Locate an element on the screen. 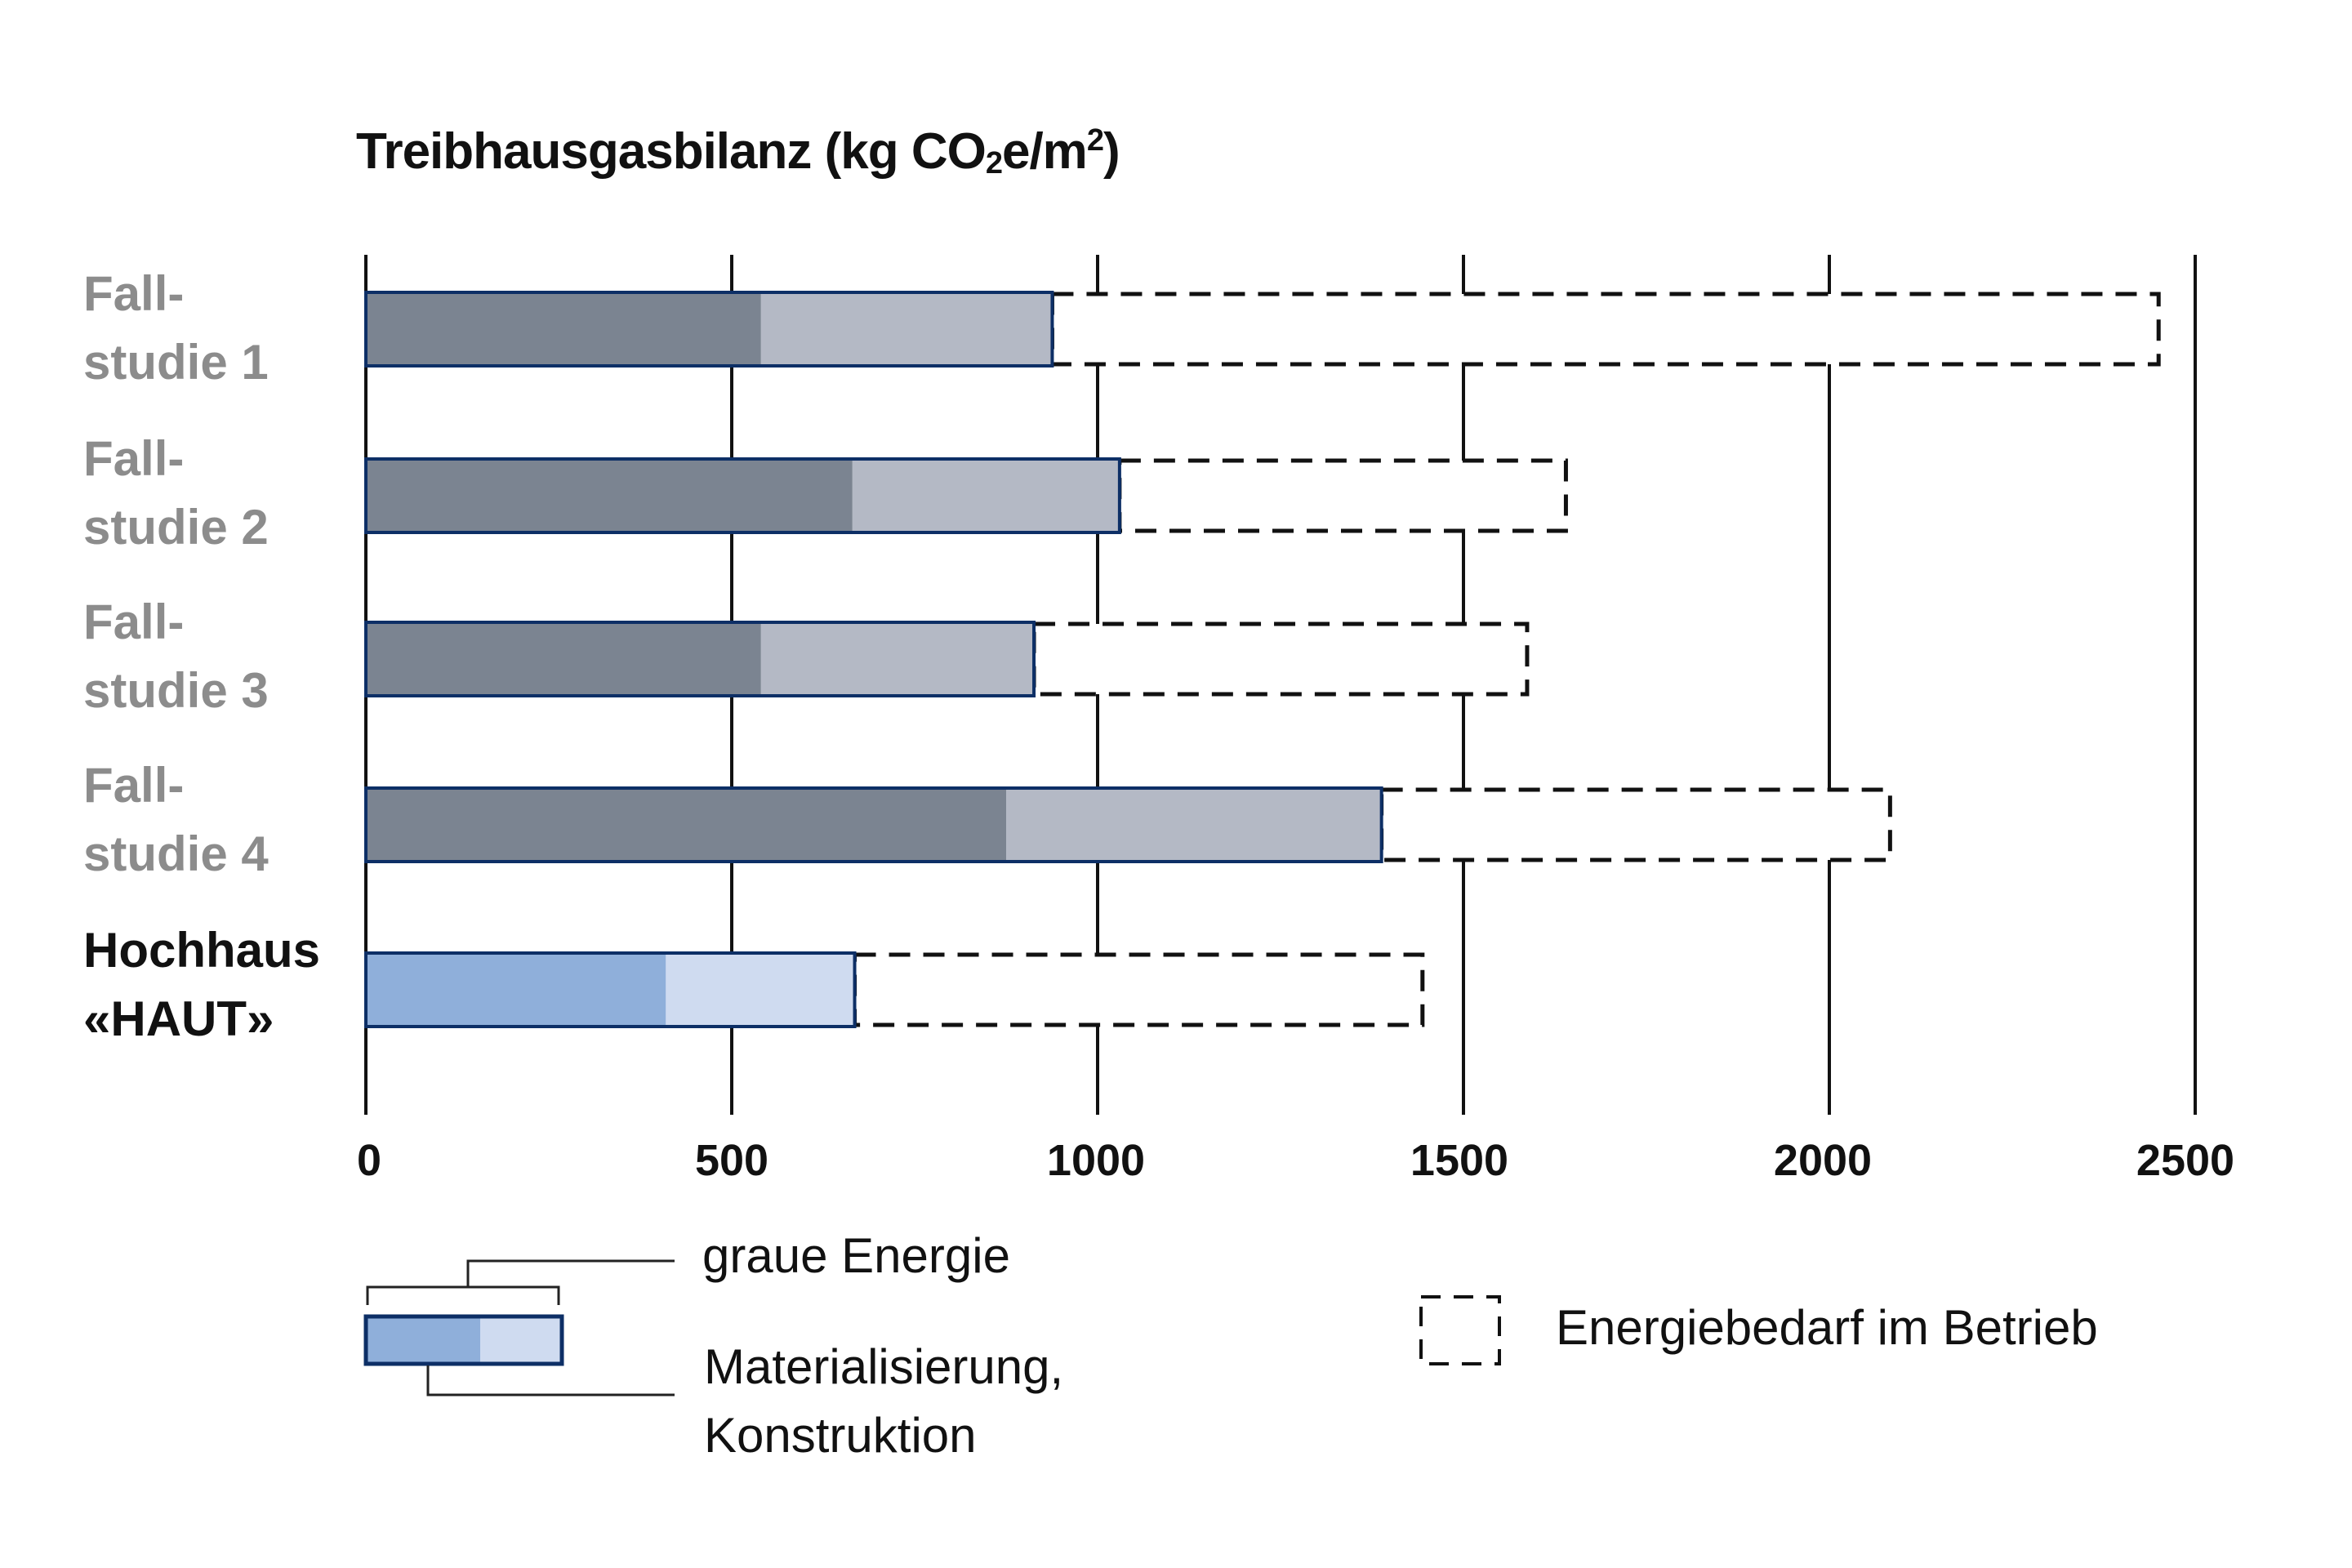 The height and width of the screenshot is (1568, 2352). x-tick-2000: 2000 is located at coordinates (1823, 1160).